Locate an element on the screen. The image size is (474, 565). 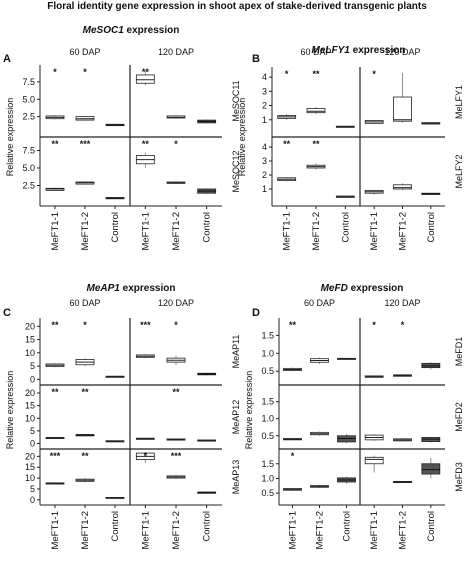
chart-title-gene: MeSOC1 is located at coordinates (104, 30).